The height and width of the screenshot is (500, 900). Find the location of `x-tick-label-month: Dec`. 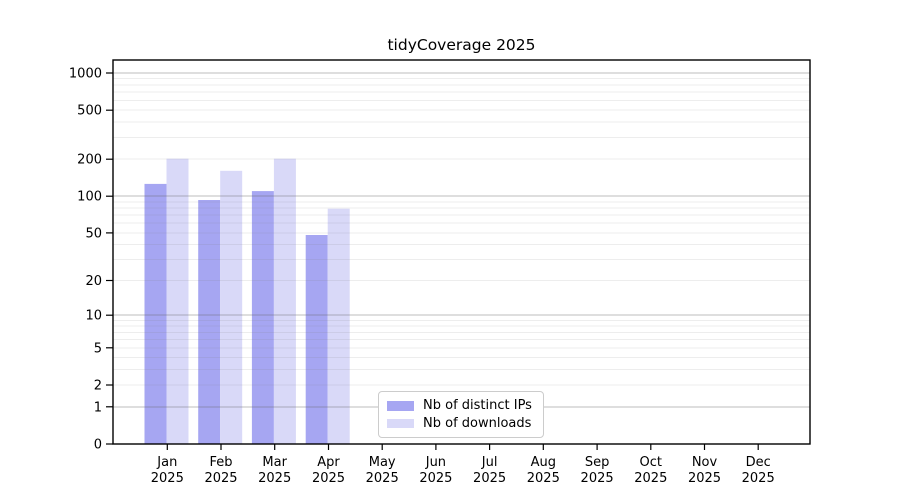

x-tick-label-month: Dec is located at coordinates (758, 462).